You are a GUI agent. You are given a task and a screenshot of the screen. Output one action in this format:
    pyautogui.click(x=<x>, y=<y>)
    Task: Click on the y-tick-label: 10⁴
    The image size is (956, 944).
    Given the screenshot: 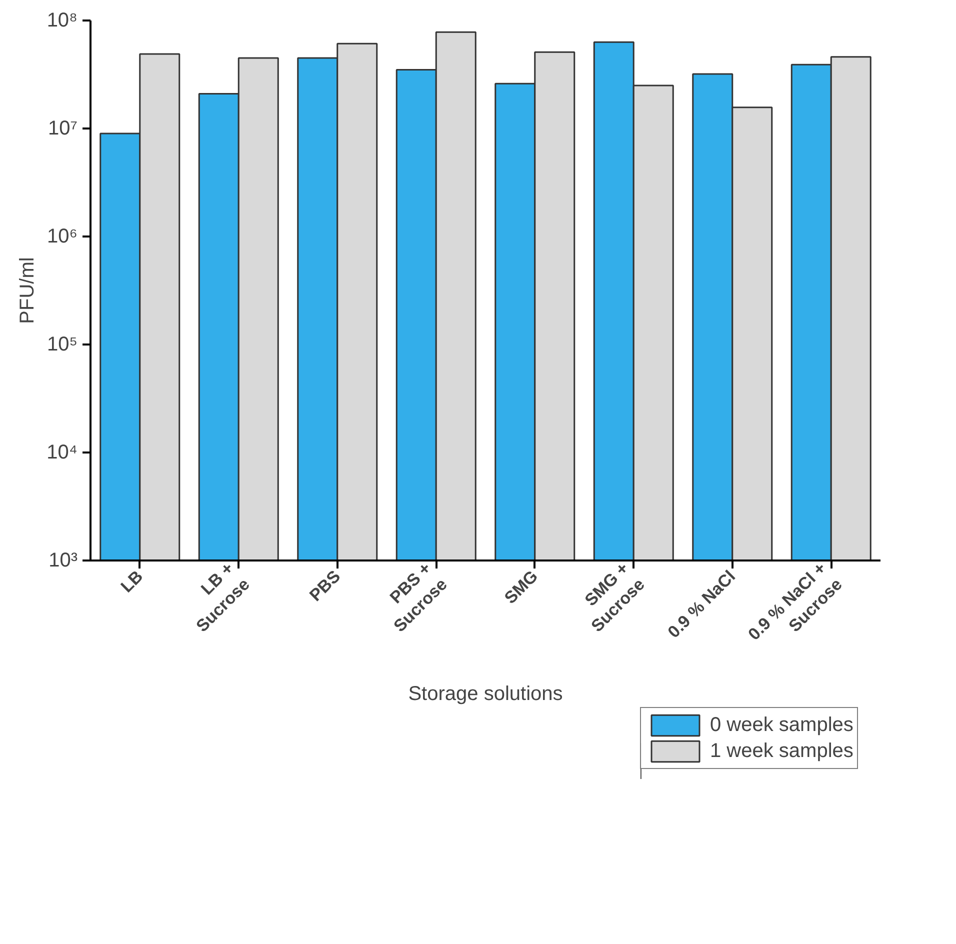 What is the action you would take?
    pyautogui.click(x=62, y=453)
    